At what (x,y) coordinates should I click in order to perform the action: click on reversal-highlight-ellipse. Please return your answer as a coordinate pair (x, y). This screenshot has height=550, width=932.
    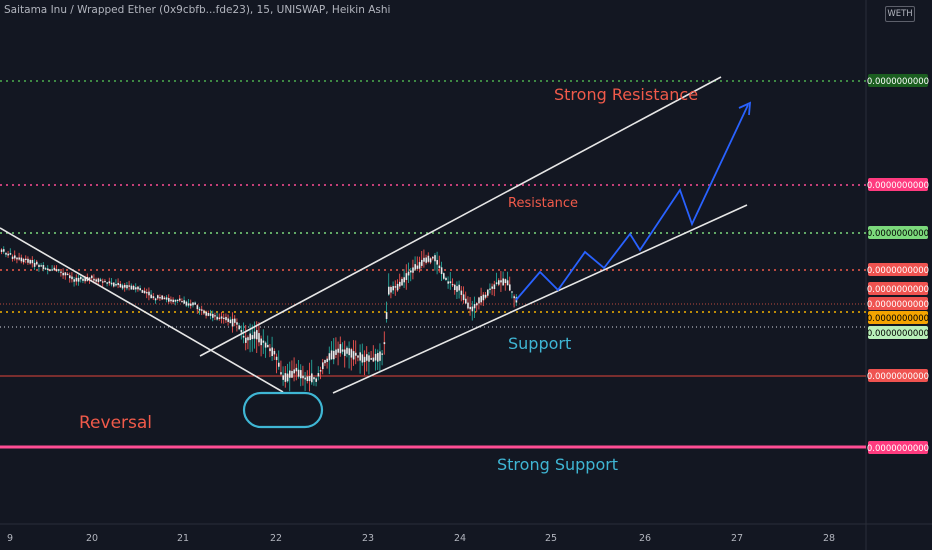
    Looking at the image, I should click on (283, 410).